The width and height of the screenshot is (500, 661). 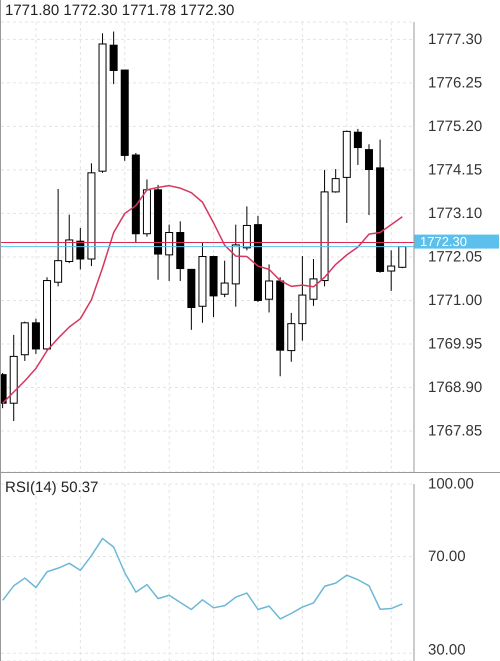 What do you see at coordinates (451, 484) in the screenshot?
I see `y-tick-label: 100.00` at bounding box center [451, 484].